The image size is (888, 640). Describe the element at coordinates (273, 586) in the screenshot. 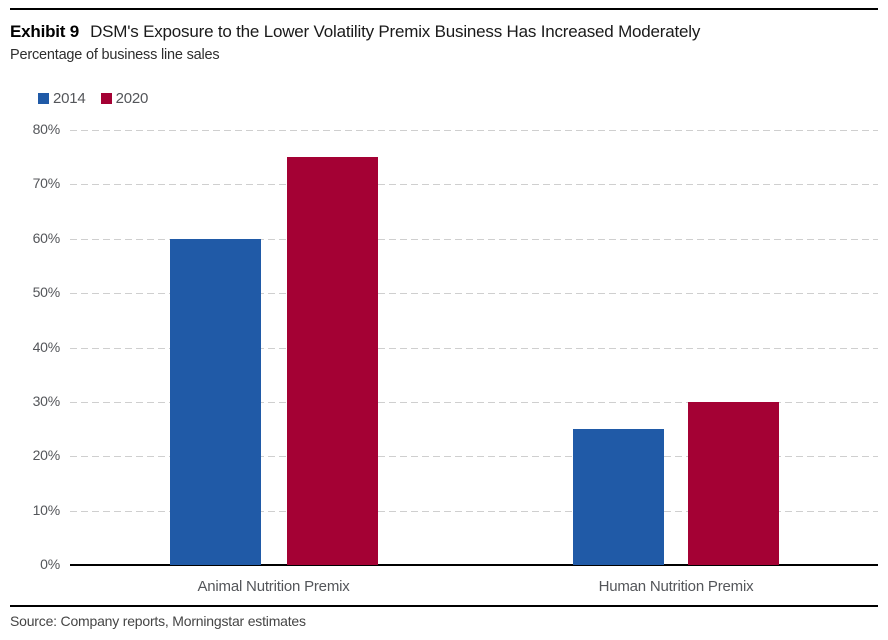

I see `x-category-label: Animal Nutrition Premix` at that location.